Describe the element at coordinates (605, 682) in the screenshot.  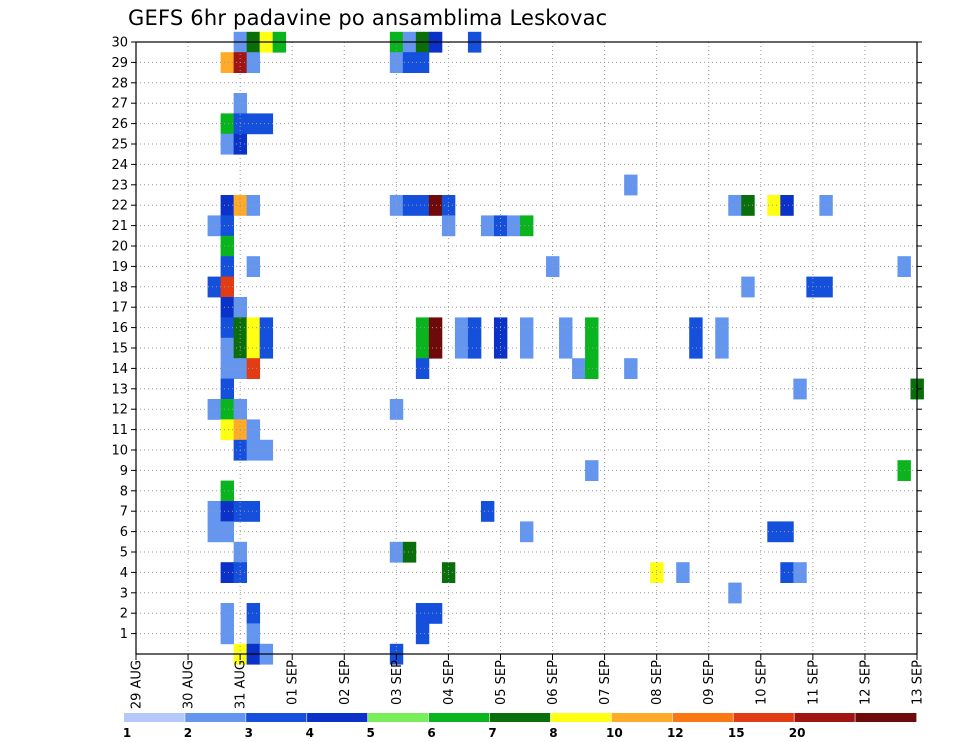
I see `x-tick-label: 07 SEP` at that location.